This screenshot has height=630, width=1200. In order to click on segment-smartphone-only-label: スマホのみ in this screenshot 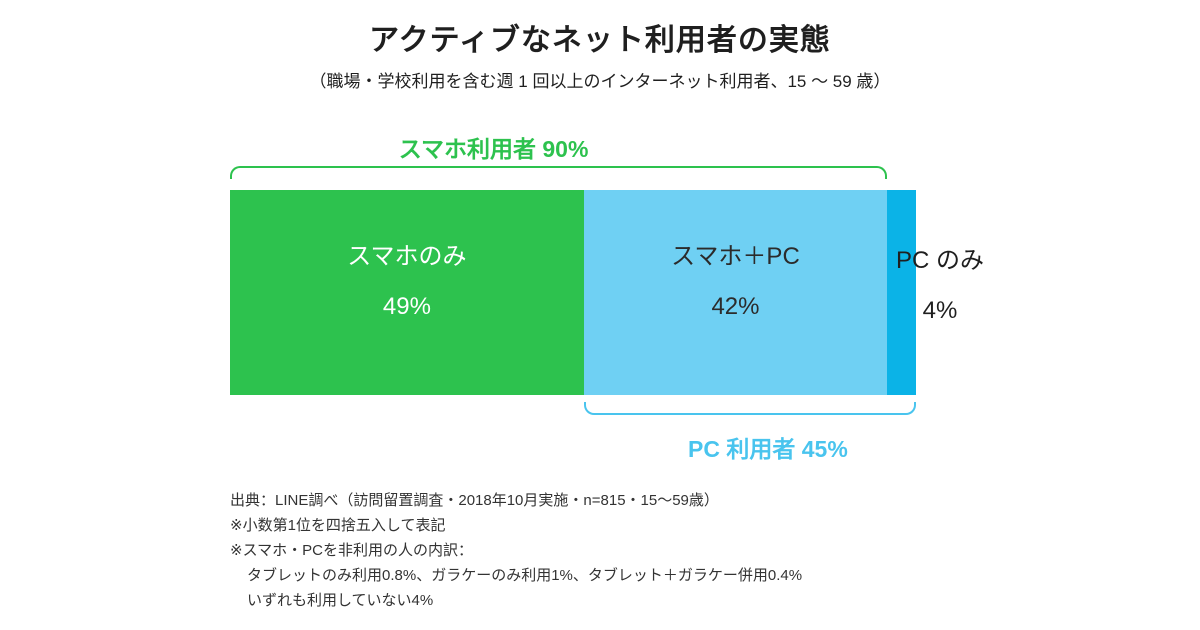, I will do `click(407, 256)`.